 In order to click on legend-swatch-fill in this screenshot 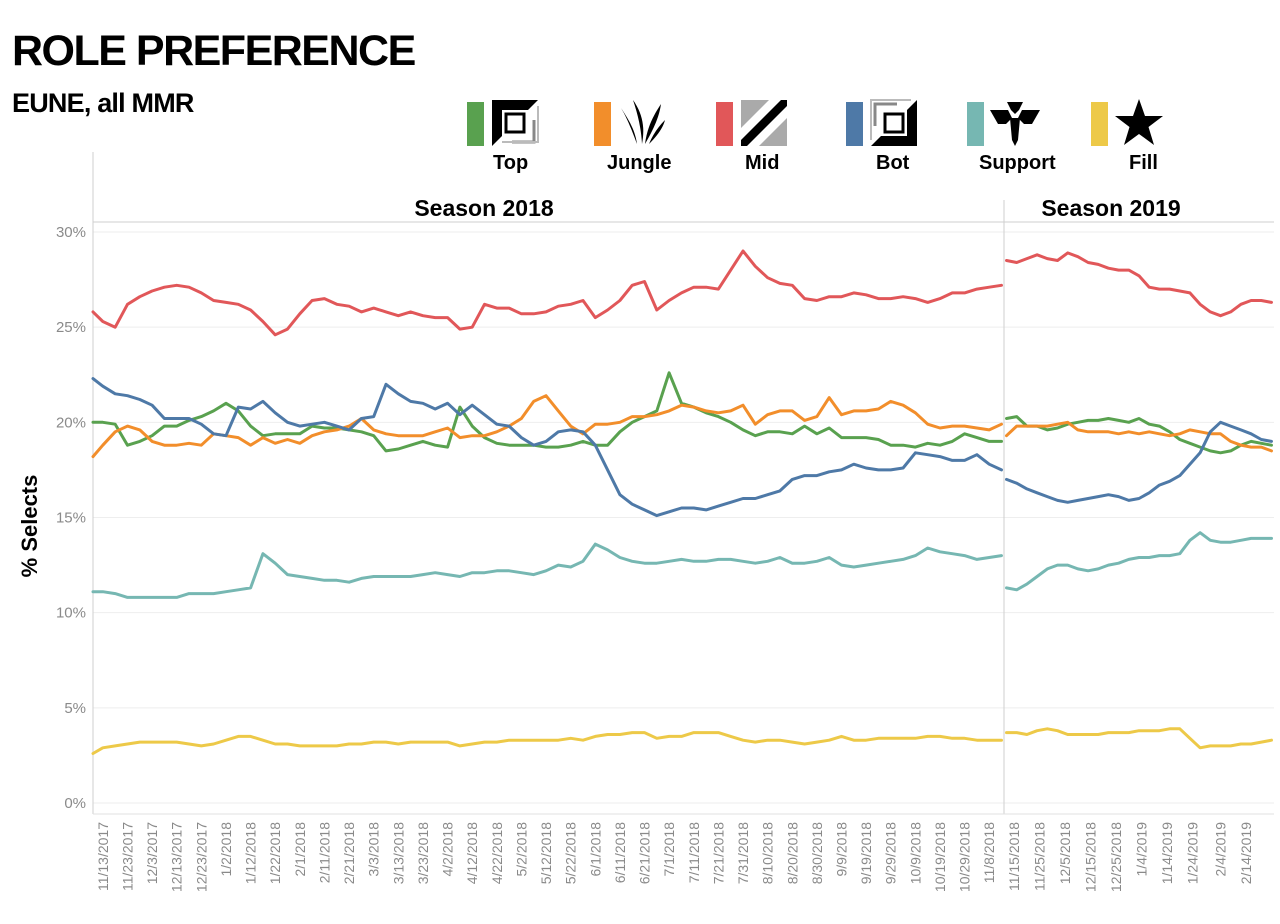, I will do `click(1099, 124)`.